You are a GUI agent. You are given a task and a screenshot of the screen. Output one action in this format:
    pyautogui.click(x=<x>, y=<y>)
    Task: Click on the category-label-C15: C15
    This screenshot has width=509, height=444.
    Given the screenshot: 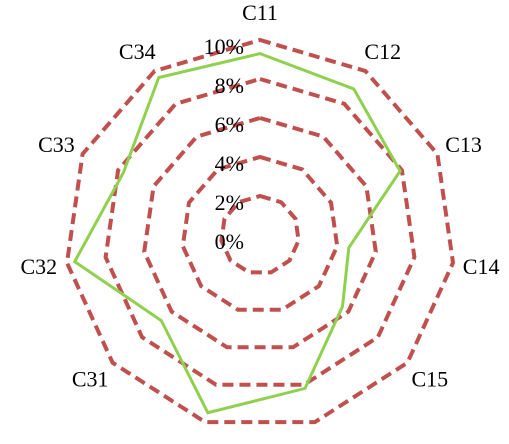 What is the action you would take?
    pyautogui.click(x=430, y=378)
    